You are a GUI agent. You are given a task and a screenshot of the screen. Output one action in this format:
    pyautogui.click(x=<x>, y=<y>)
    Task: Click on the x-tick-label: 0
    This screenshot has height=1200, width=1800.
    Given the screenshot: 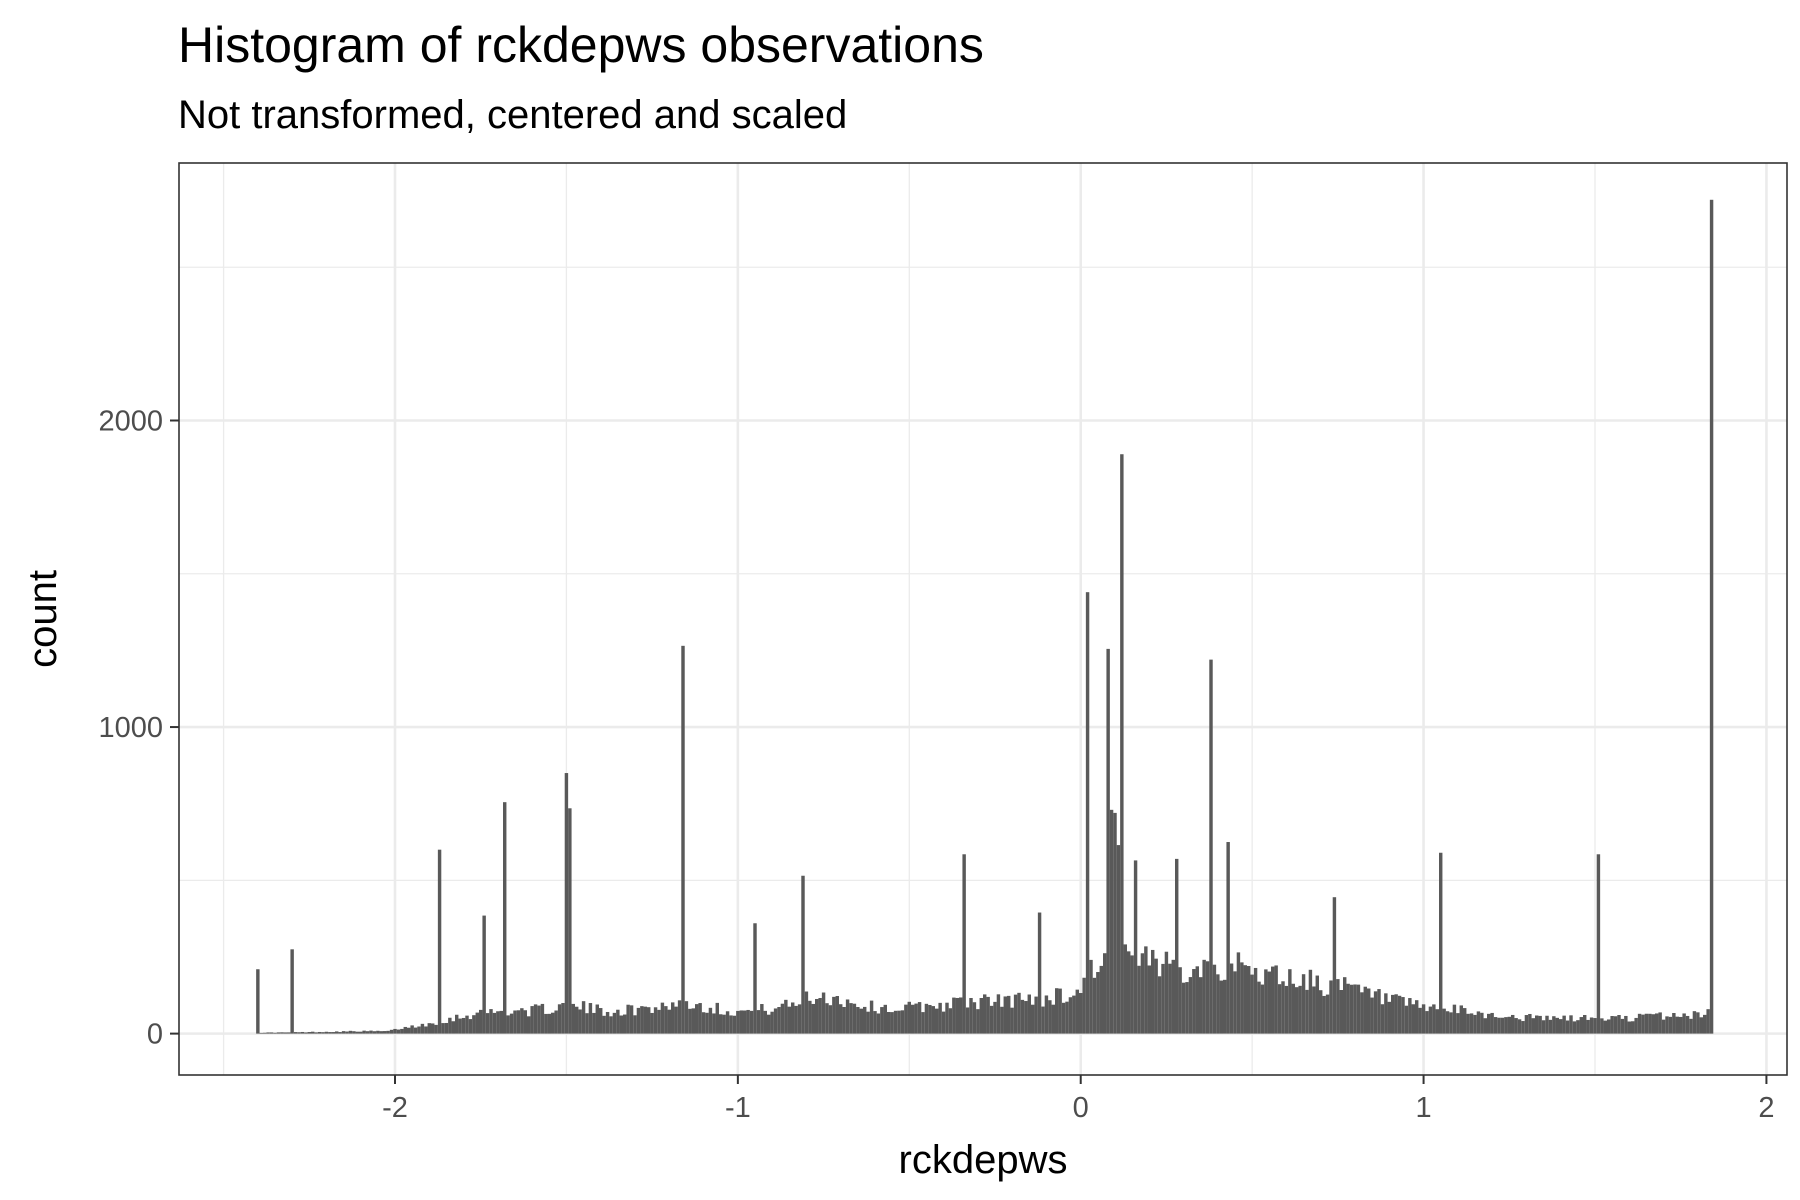 What is the action you would take?
    pyautogui.click(x=1081, y=1108)
    